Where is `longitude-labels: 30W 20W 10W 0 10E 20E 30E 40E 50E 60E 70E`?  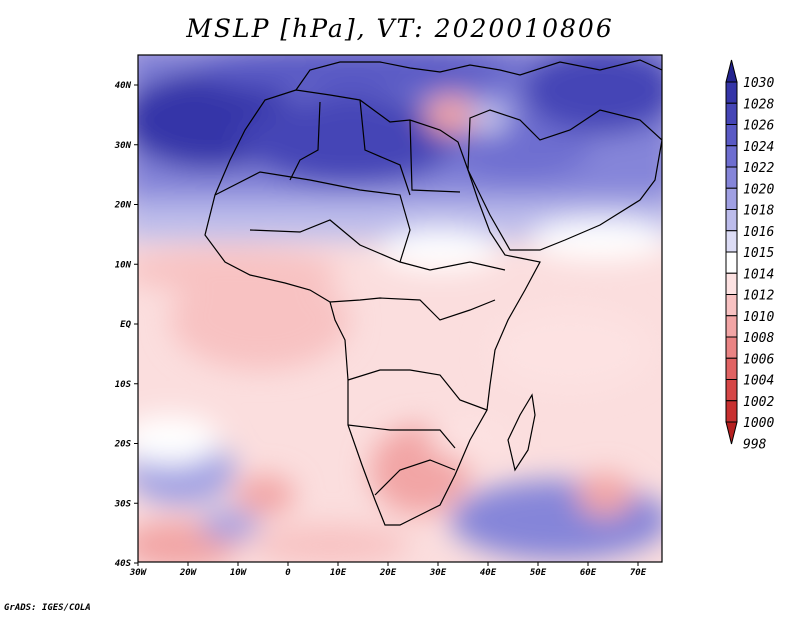
longitude-labels: 30W 20W 10W 0 10E 20E 30E 40E 50E 60E 70E is located at coordinates (388, 570).